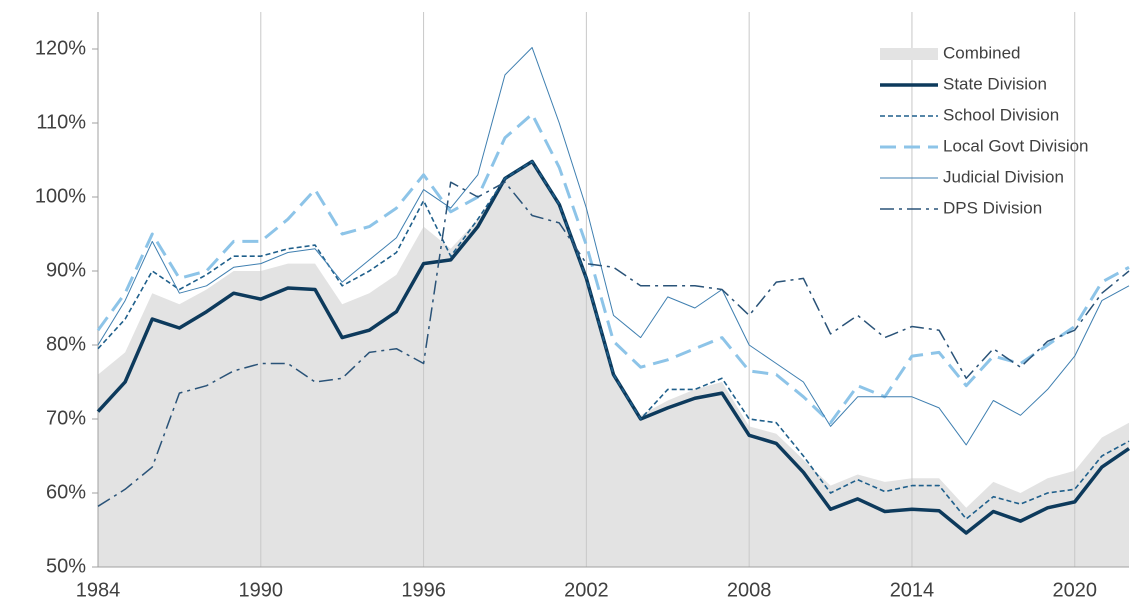 The height and width of the screenshot is (611, 1131). Describe the element at coordinates (60, 48) in the screenshot. I see `y-tick-label: 120%` at that location.